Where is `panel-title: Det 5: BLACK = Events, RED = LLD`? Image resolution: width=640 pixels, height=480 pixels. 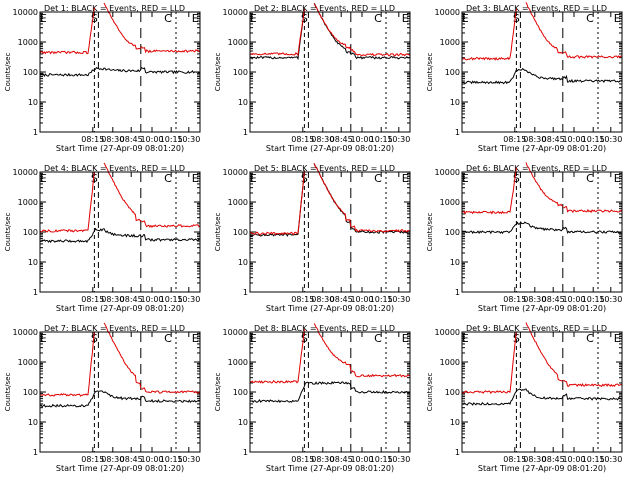 panel-title: Det 5: BLACK = Events, RED = LLD is located at coordinates (324, 168).